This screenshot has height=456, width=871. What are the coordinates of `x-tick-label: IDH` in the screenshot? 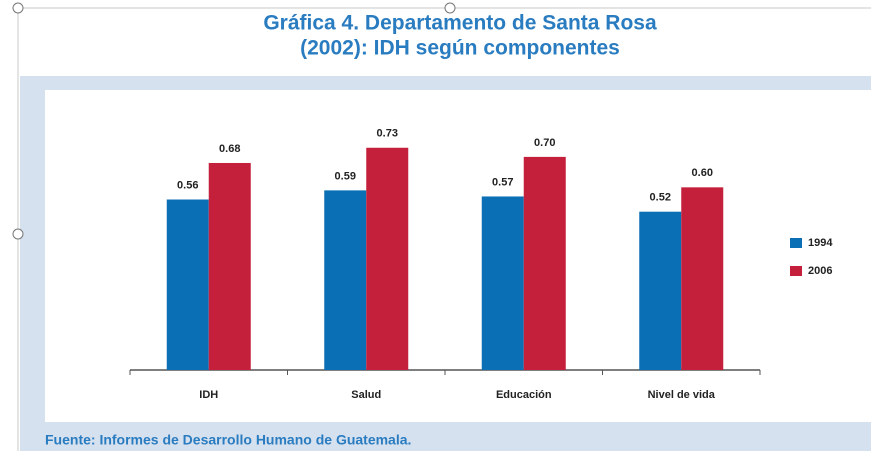 It's located at (208, 395).